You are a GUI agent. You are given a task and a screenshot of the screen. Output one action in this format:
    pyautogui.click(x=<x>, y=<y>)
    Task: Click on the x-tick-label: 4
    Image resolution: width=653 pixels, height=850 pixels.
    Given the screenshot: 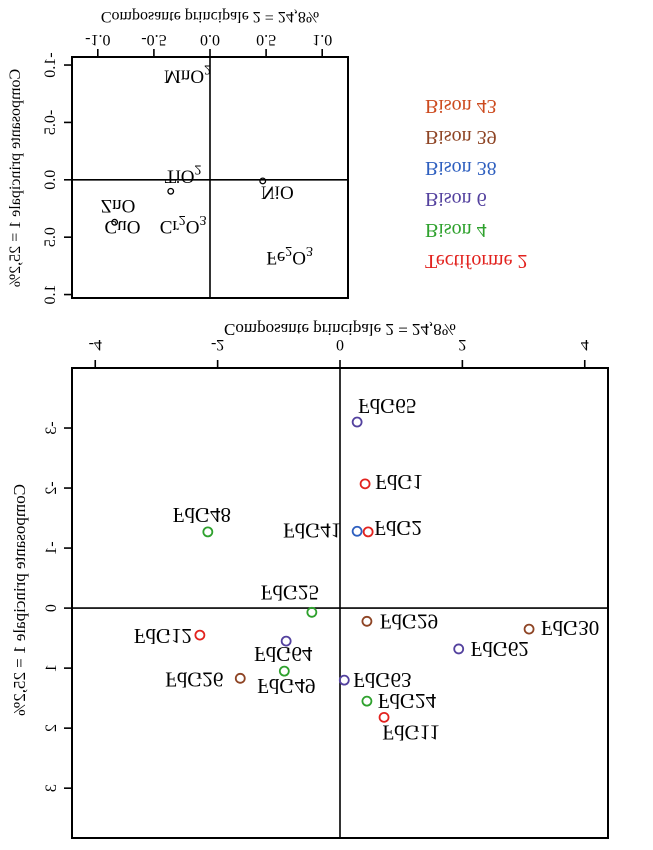 What is the action you would take?
    pyautogui.click(x=585, y=344)
    